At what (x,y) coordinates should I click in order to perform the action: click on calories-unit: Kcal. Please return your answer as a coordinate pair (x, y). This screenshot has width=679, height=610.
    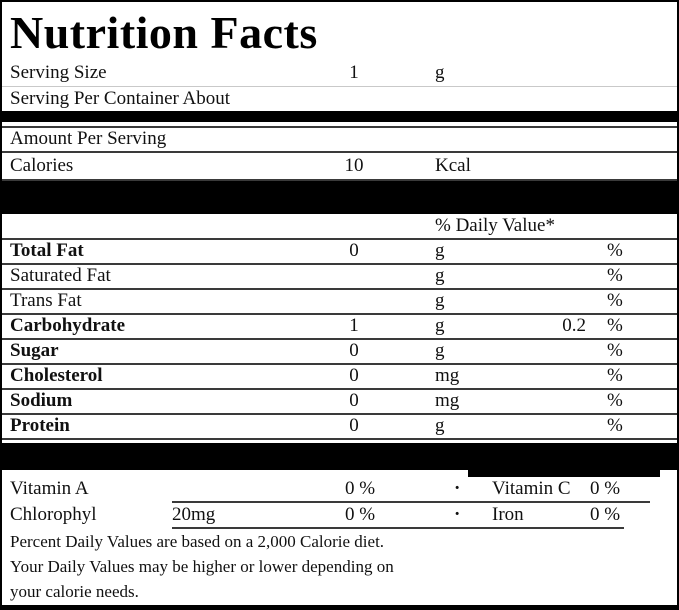
    Looking at the image, I should click on (453, 165).